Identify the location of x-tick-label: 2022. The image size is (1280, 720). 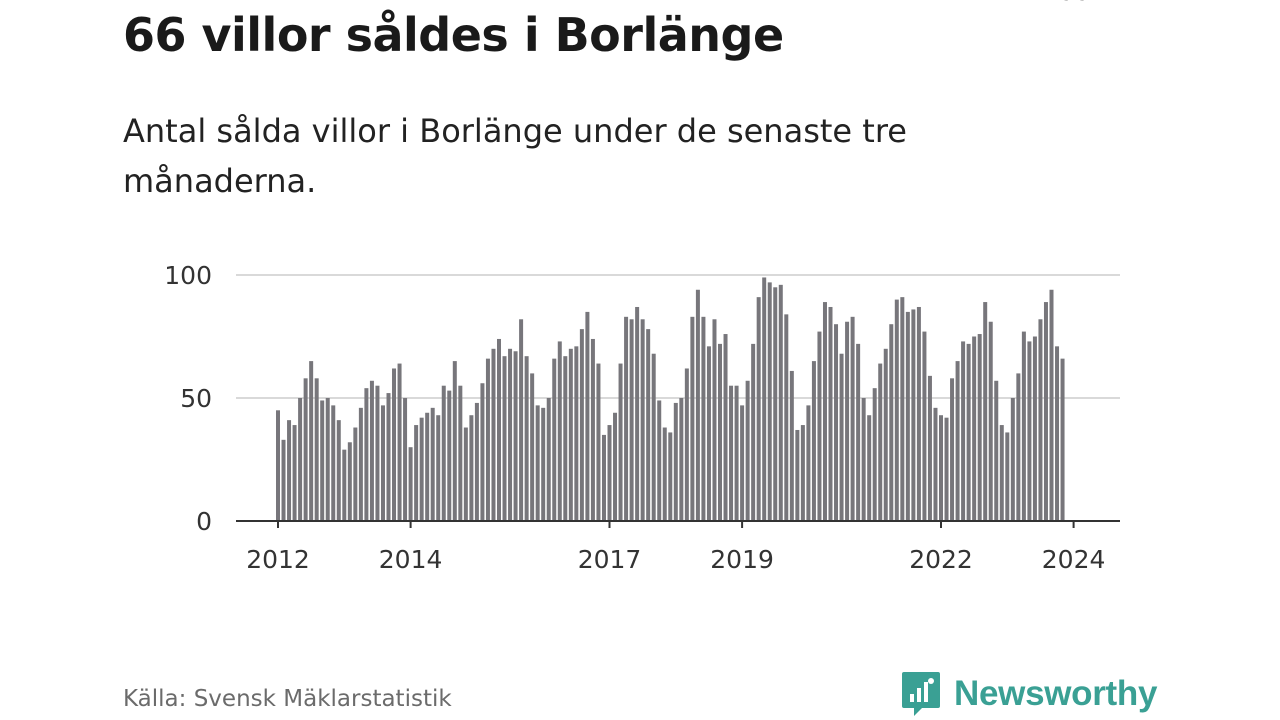
(941, 559).